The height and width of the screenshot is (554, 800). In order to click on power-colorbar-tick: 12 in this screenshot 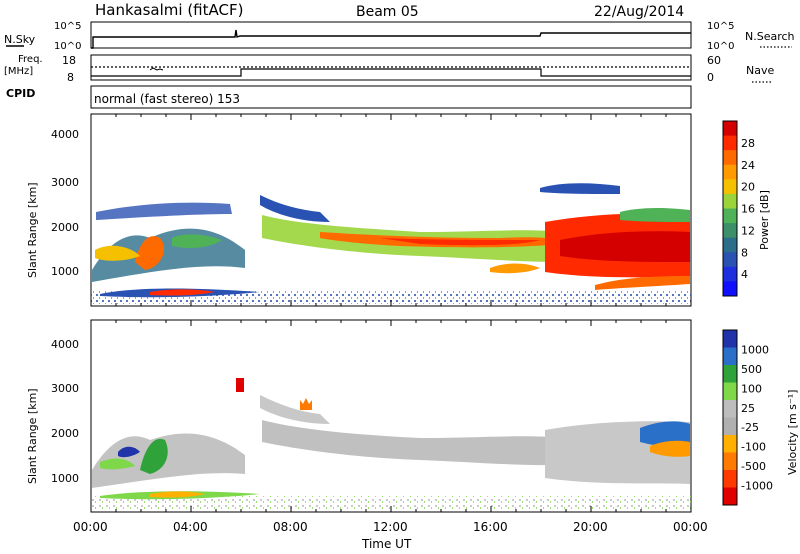, I will do `click(748, 230)`.